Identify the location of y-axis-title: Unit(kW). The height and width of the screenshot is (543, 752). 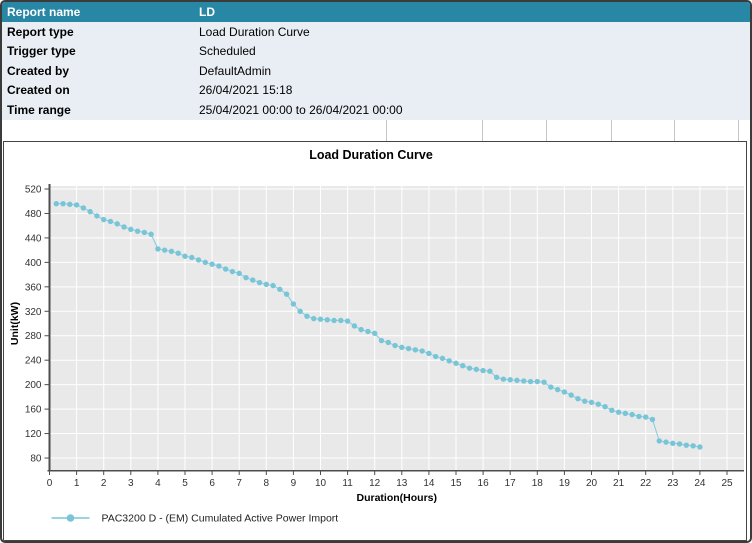
(15, 322).